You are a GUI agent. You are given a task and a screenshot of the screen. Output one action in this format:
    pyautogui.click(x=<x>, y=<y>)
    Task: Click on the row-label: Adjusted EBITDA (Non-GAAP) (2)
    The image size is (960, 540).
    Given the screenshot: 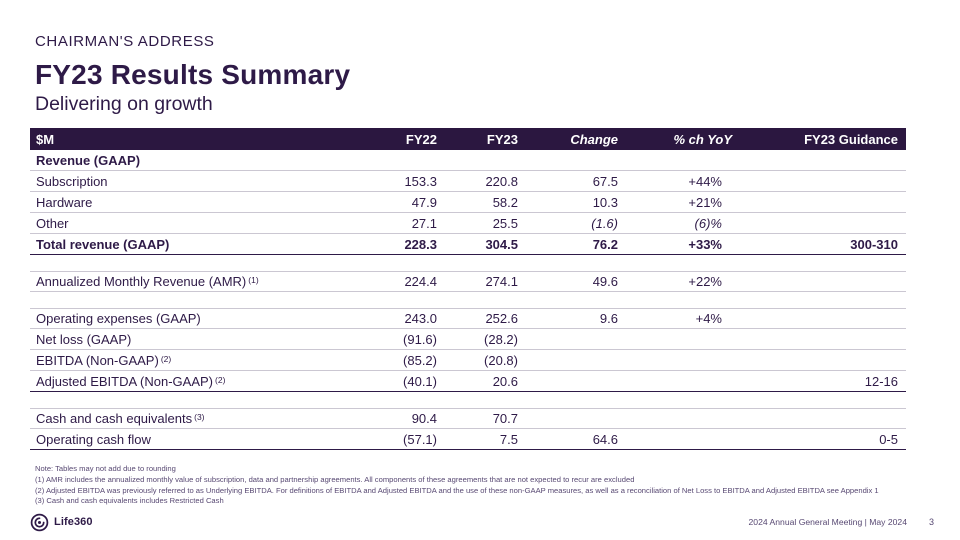 What is the action you would take?
    pyautogui.click(x=131, y=381)
    